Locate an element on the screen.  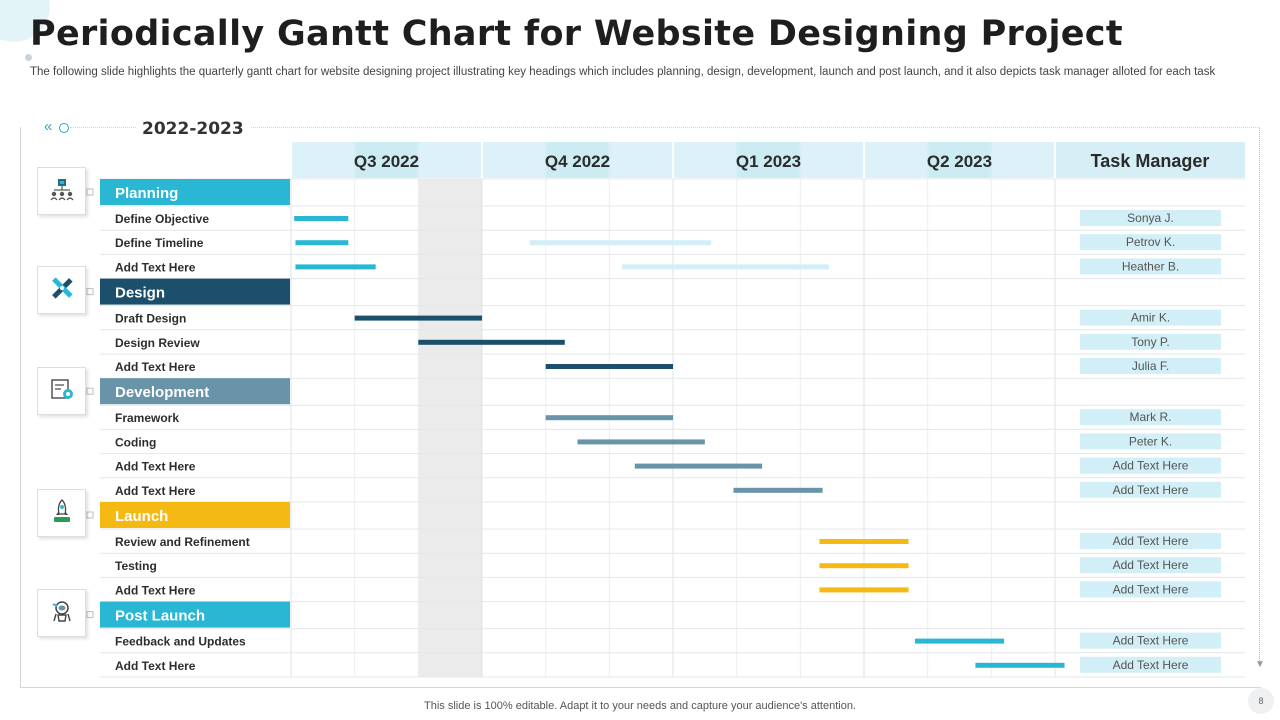
task-row: Add Text Here Heather B. is located at coordinates (668, 266).